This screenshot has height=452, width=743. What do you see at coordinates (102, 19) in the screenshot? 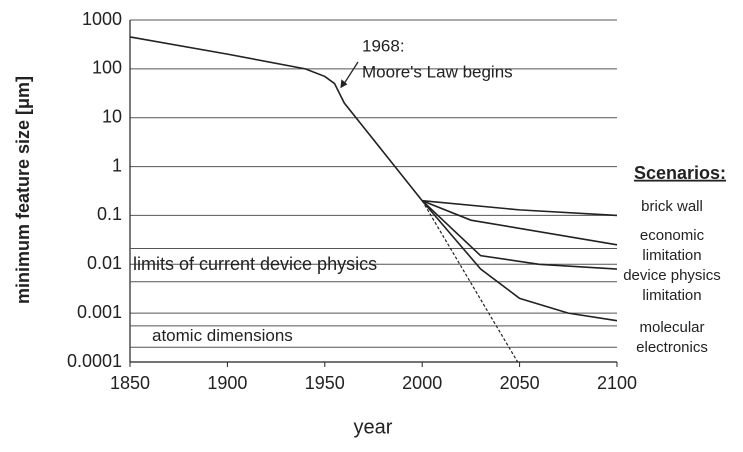
I see `y-tick-label: 1000` at bounding box center [102, 19].